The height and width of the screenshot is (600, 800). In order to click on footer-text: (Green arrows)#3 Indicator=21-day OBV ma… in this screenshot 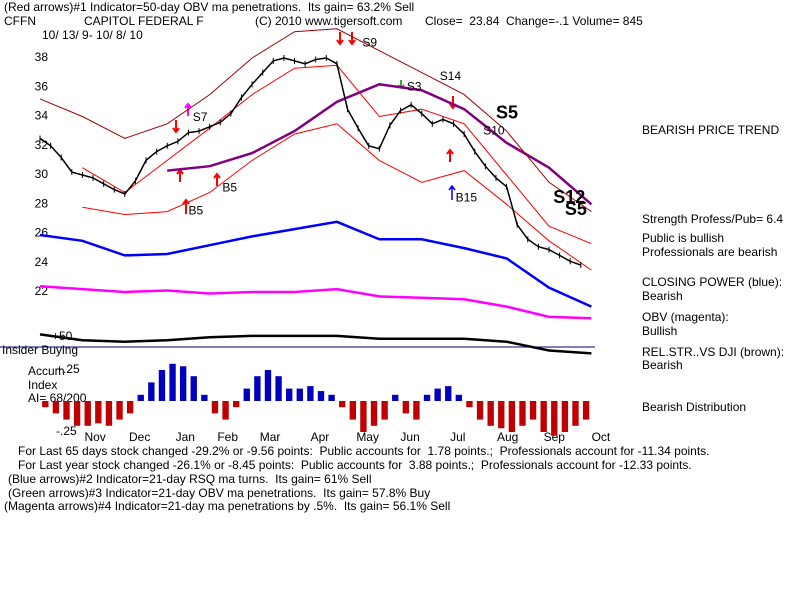, I will do `click(219, 493)`.